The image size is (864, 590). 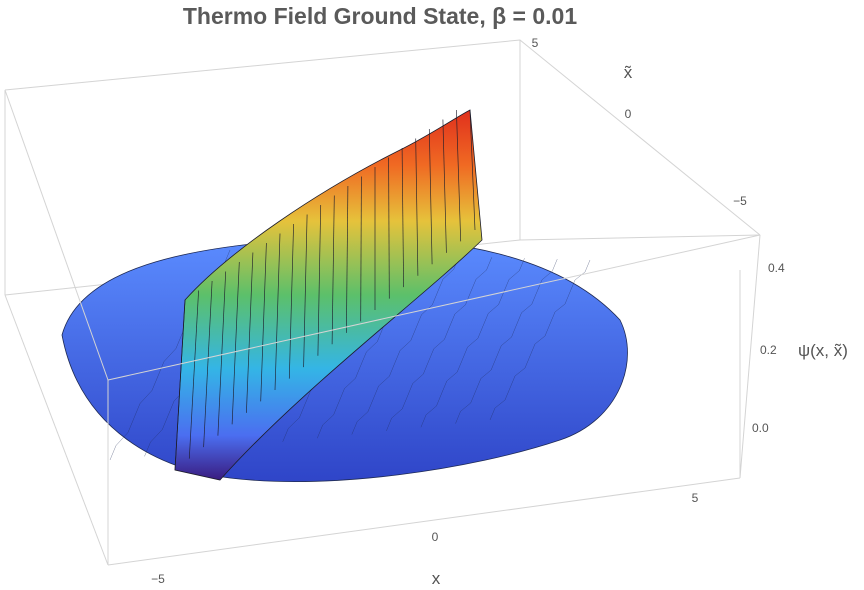 I want to click on y-tick-label: 5, so click(x=535, y=43).